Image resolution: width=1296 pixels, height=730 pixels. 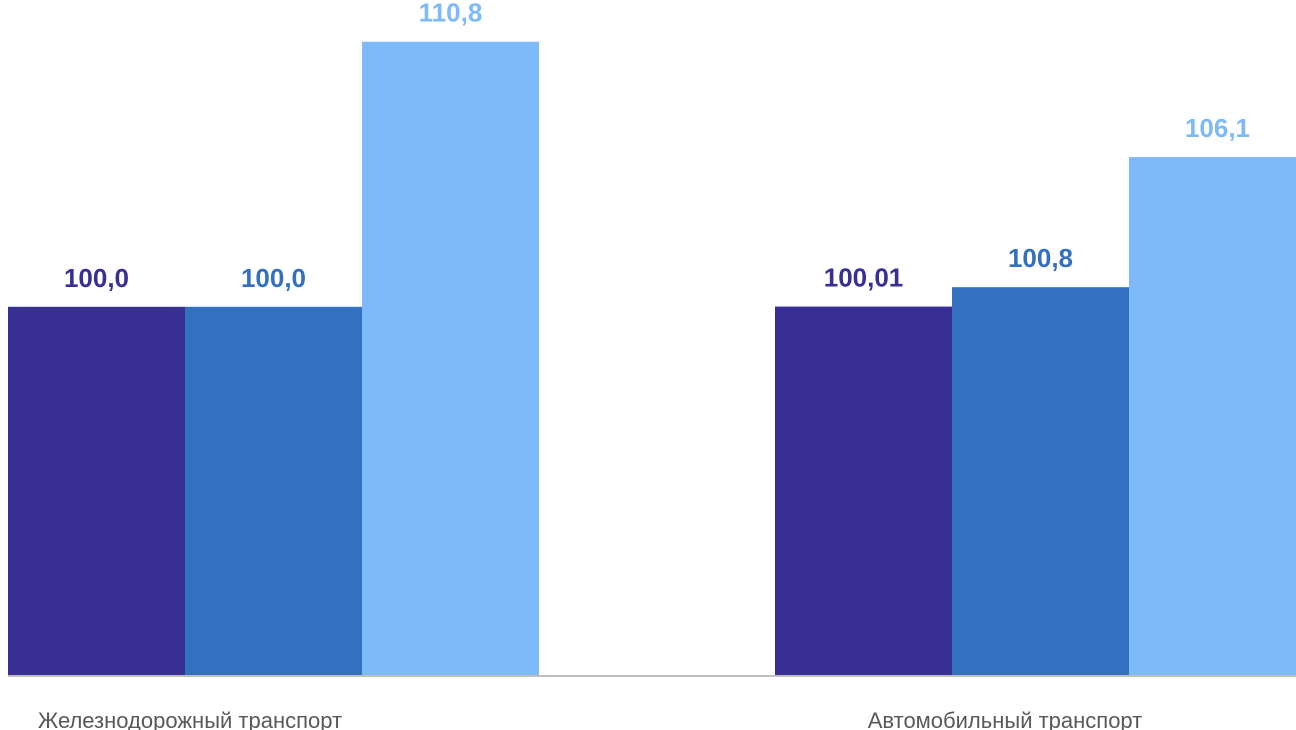 What do you see at coordinates (1005, 719) in the screenshot?
I see `category-label: Автомобильный транспорт` at bounding box center [1005, 719].